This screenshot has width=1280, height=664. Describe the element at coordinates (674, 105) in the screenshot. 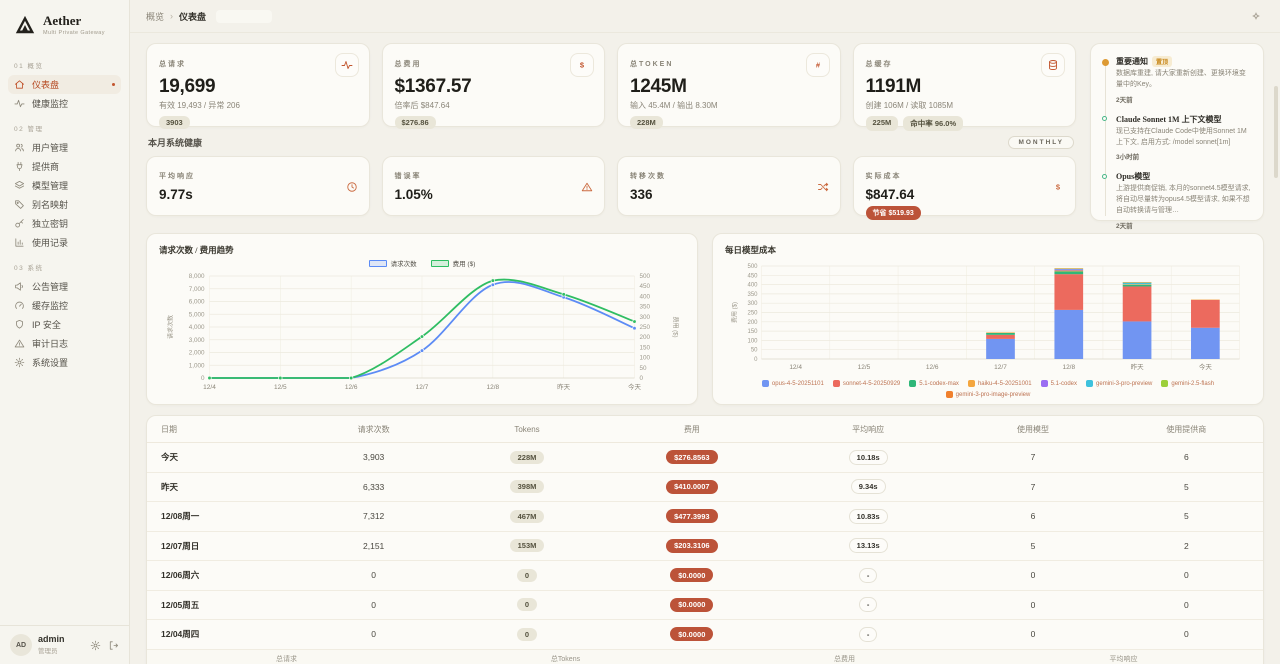

I see `stat-subtext: 输入 45.4M / 输出 8.30M` at that location.